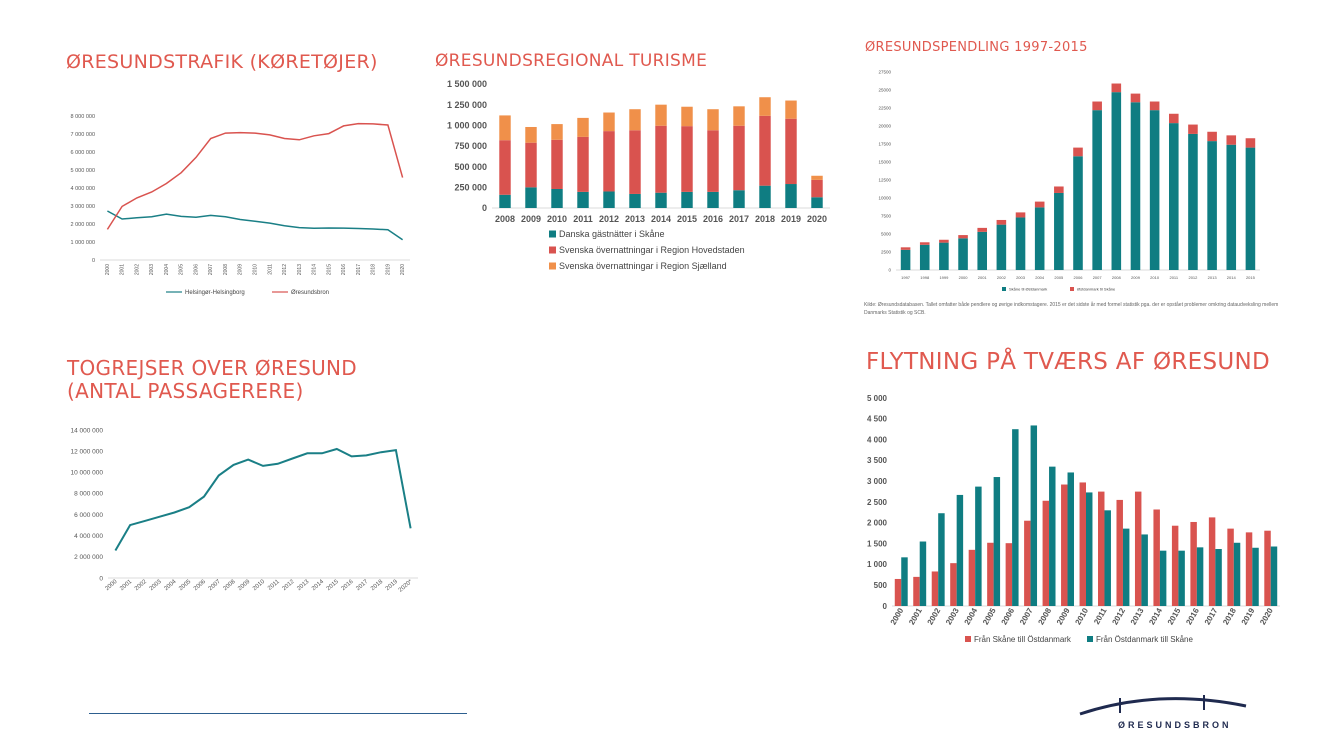  What do you see at coordinates (467, 84) in the screenshot?
I see `y-tick-label: 1 500 000` at bounding box center [467, 84].